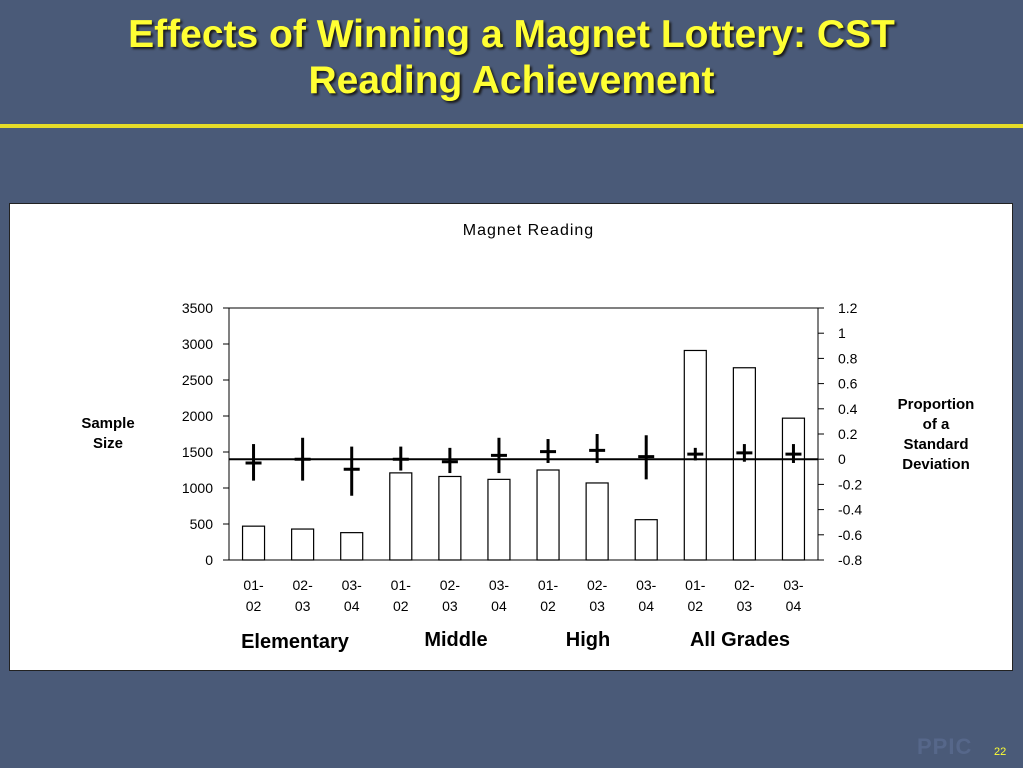 This screenshot has height=768, width=1023. What do you see at coordinates (197, 344) in the screenshot?
I see `left-tick-label: 3000` at bounding box center [197, 344].